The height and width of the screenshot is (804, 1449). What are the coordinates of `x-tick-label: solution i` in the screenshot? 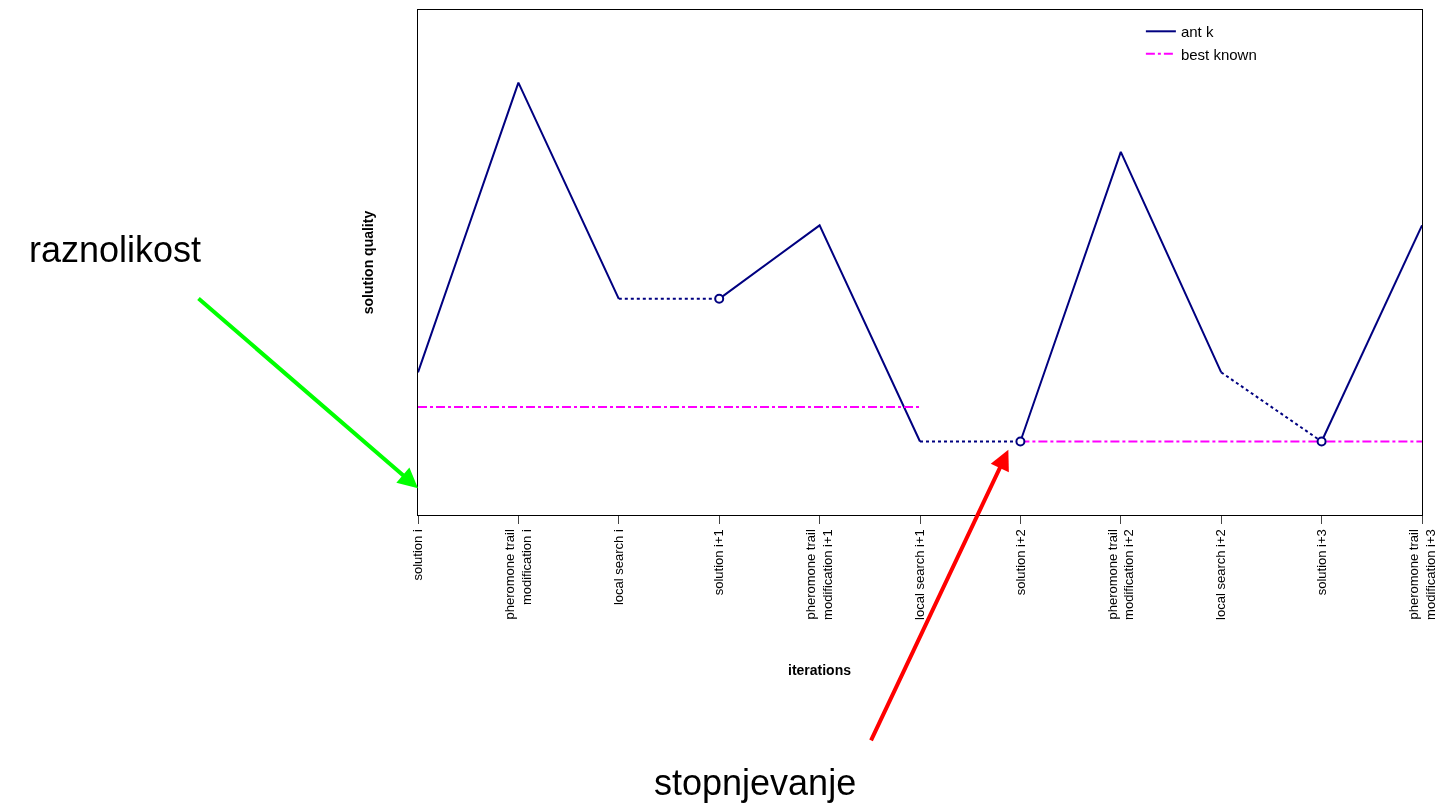 It's located at (418, 555).